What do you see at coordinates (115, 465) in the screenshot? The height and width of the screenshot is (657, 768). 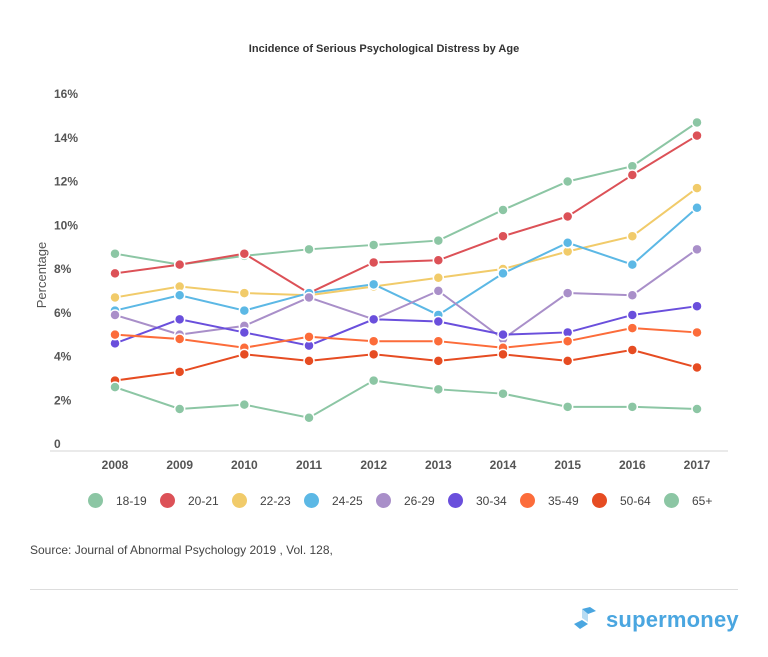 I see `x-tick-label: 2008` at bounding box center [115, 465].